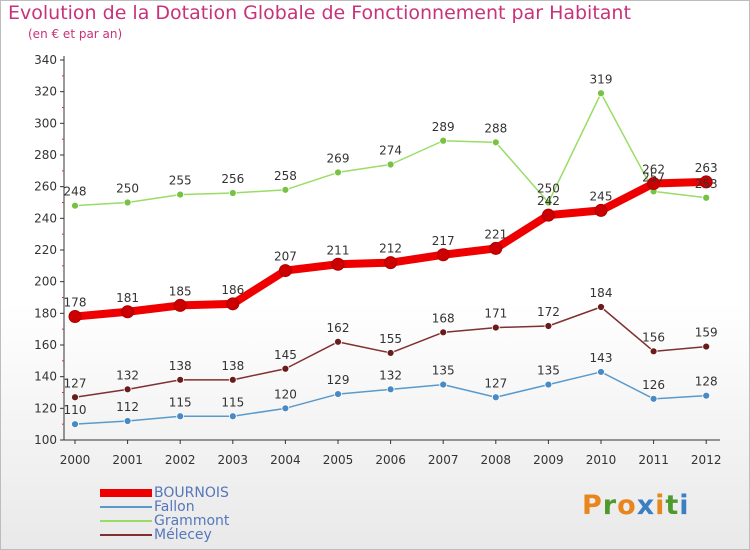 This screenshot has width=750, height=550. Describe the element at coordinates (75, 303) in the screenshot. I see `data-label-bournois: 178` at that location.